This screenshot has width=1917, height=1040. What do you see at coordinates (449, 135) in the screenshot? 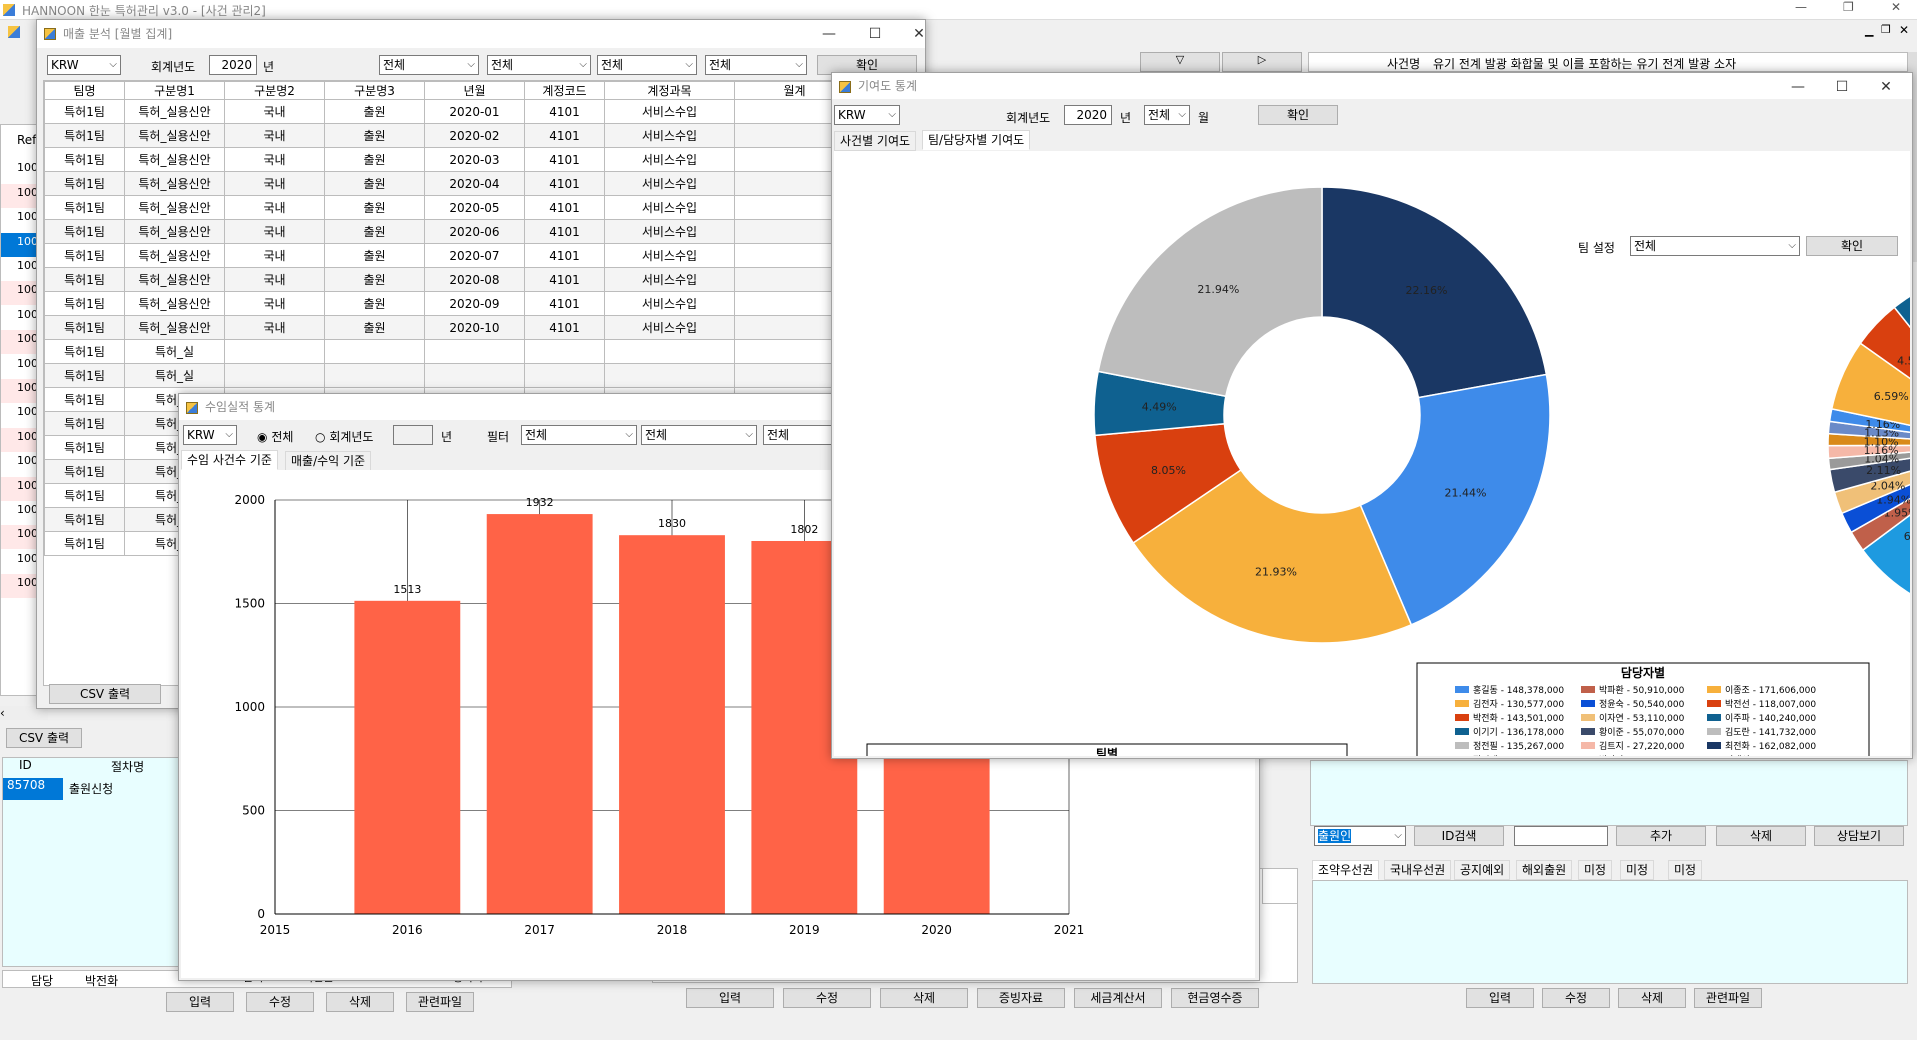
I see `table-row: 특허1팀 특허_실용신안 국내 출원 2020-02 4101 서비스수입` at bounding box center [449, 135].